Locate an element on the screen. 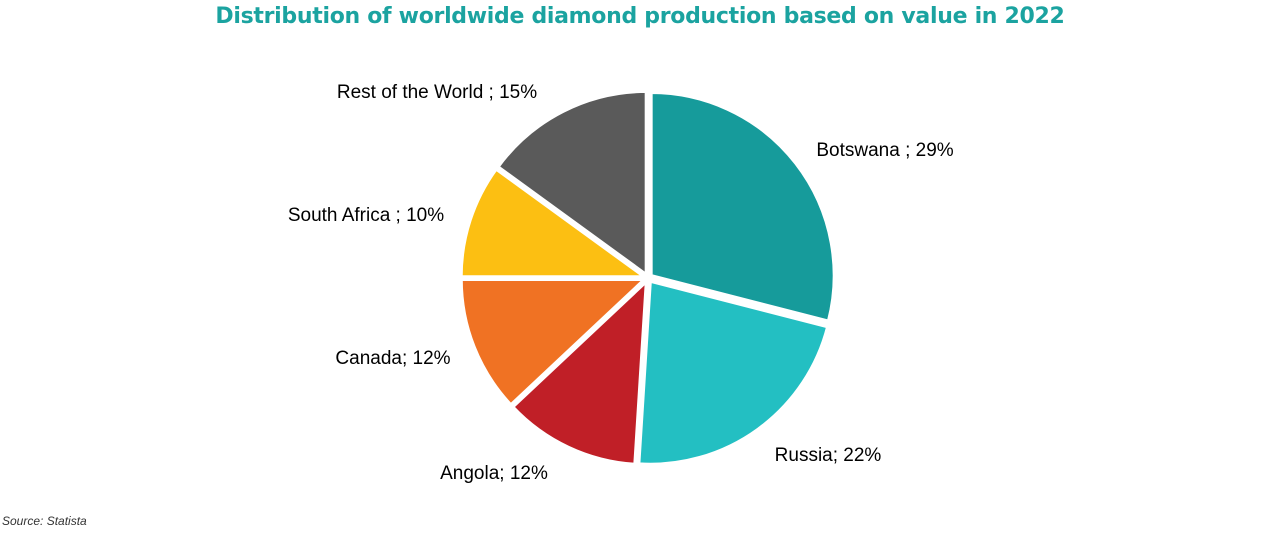 Image resolution: width=1280 pixels, height=545 pixels. pie-slice-angola is located at coordinates (579, 373).